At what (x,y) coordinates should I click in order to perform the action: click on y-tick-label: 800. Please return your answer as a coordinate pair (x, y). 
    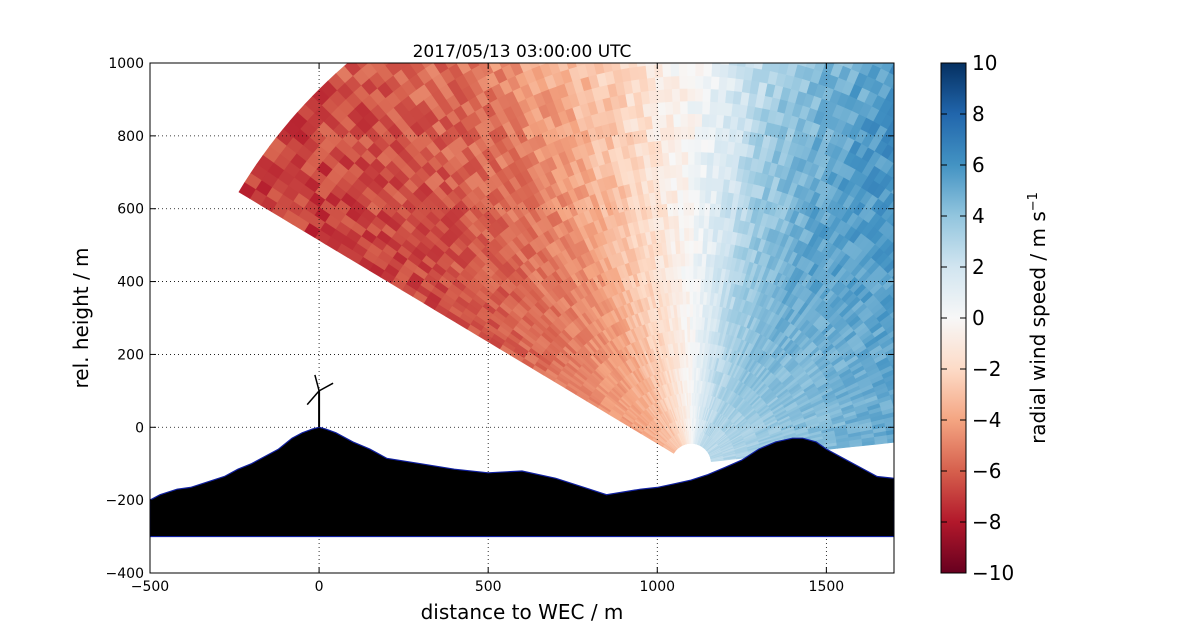
    Looking at the image, I should click on (130, 137).